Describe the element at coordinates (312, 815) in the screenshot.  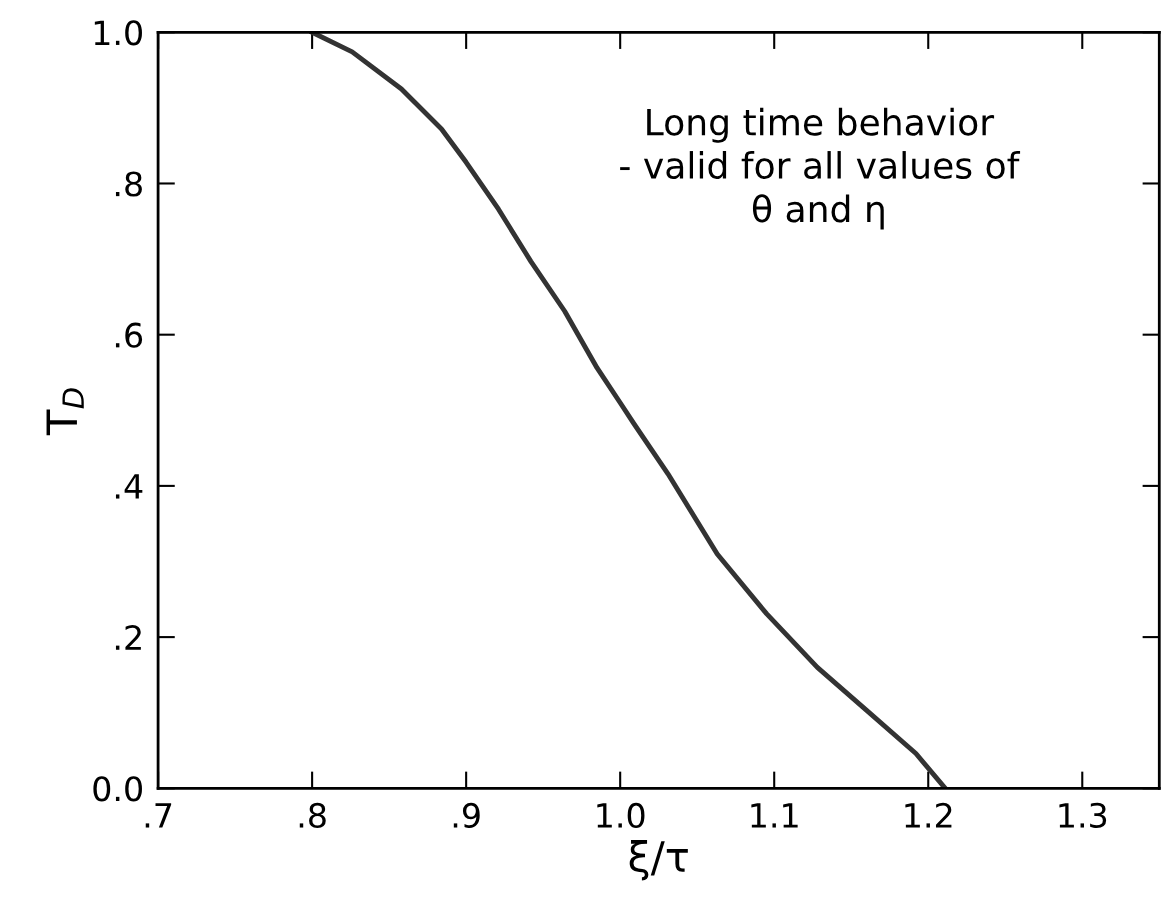
I see `x-tick-label: .8` at that location.